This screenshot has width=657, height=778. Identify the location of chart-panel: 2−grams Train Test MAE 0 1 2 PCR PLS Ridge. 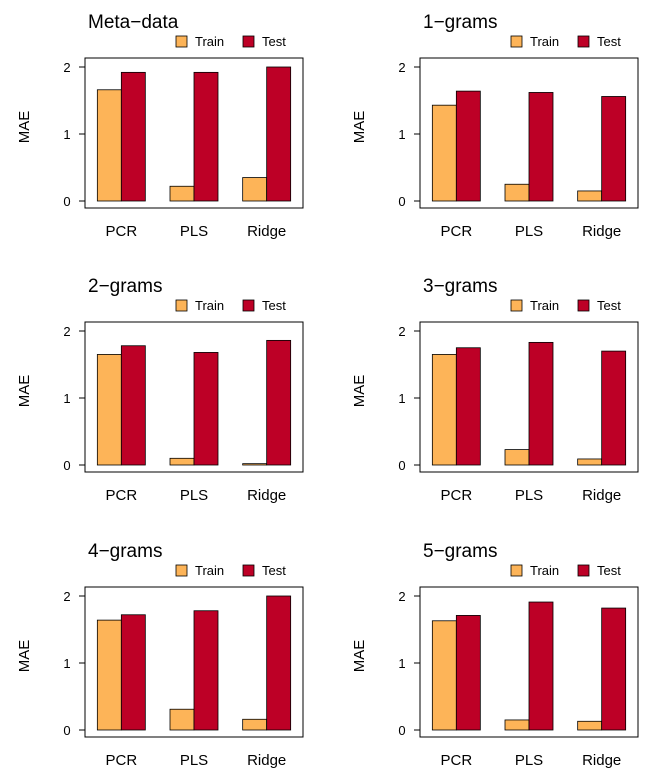
(160, 390).